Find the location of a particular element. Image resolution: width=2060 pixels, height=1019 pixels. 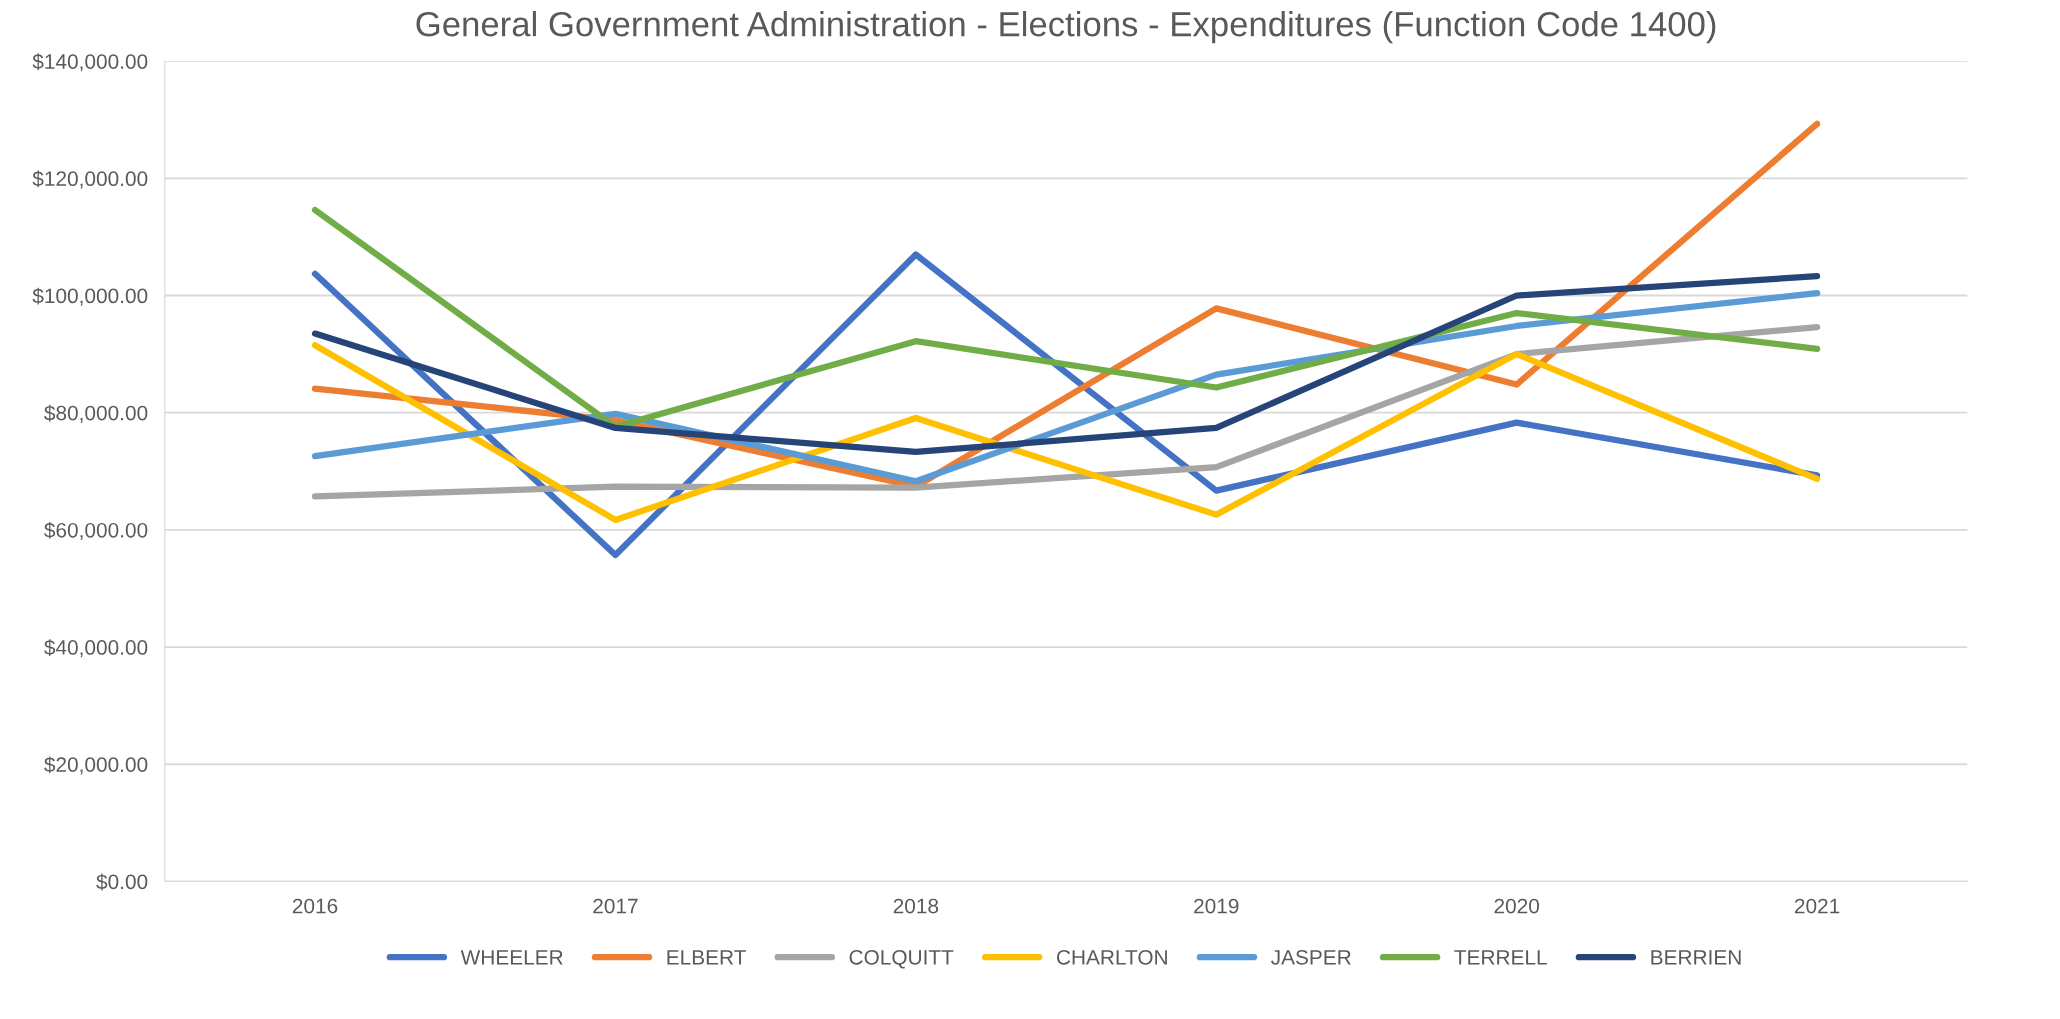

legend-label: BERRIEN is located at coordinates (1696, 957).